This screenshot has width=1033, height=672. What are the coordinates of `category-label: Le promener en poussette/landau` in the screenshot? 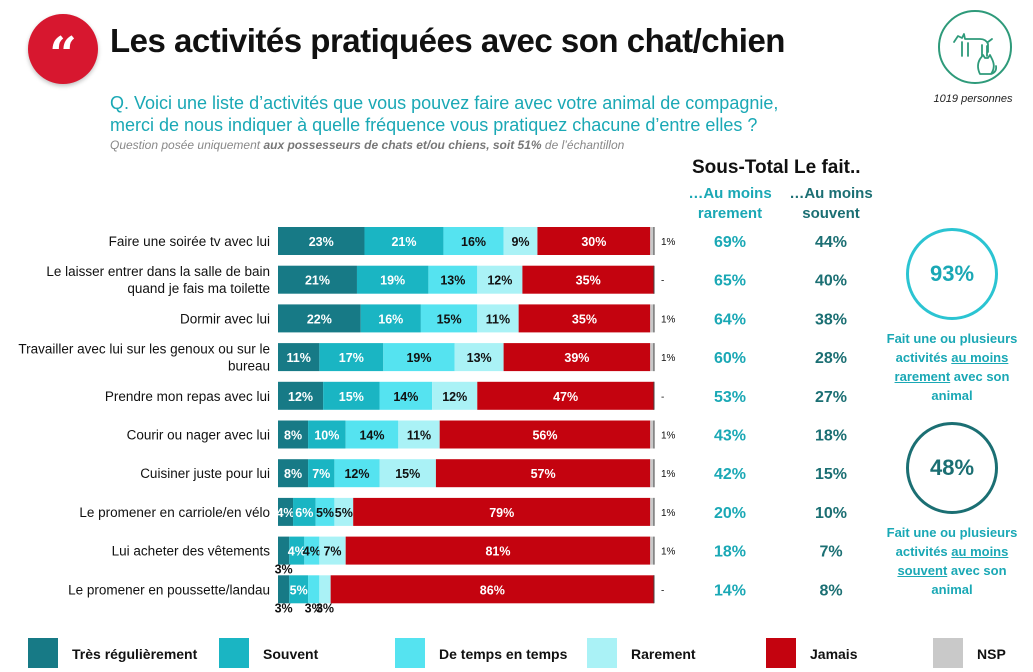 It's located at (169, 589).